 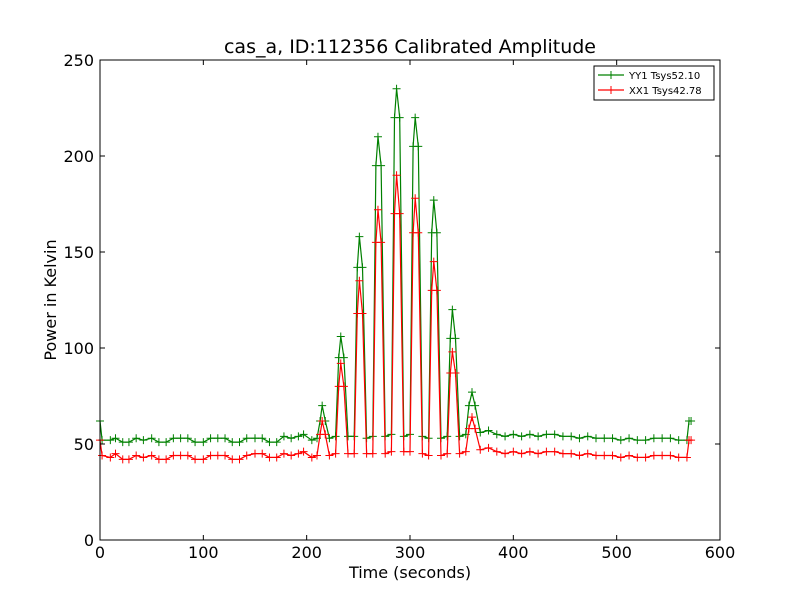 I want to click on x-axis-label: Time (seconds), so click(x=409, y=572).